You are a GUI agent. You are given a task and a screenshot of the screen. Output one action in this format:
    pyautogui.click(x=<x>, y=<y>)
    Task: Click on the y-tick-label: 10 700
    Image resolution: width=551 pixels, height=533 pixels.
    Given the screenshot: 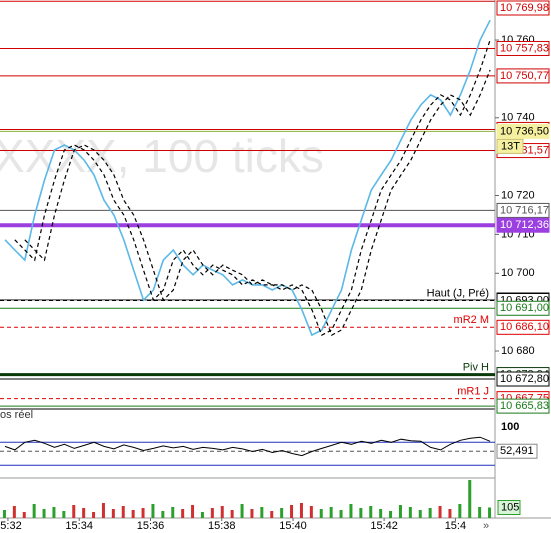 What is the action you would take?
    pyautogui.click(x=518, y=273)
    